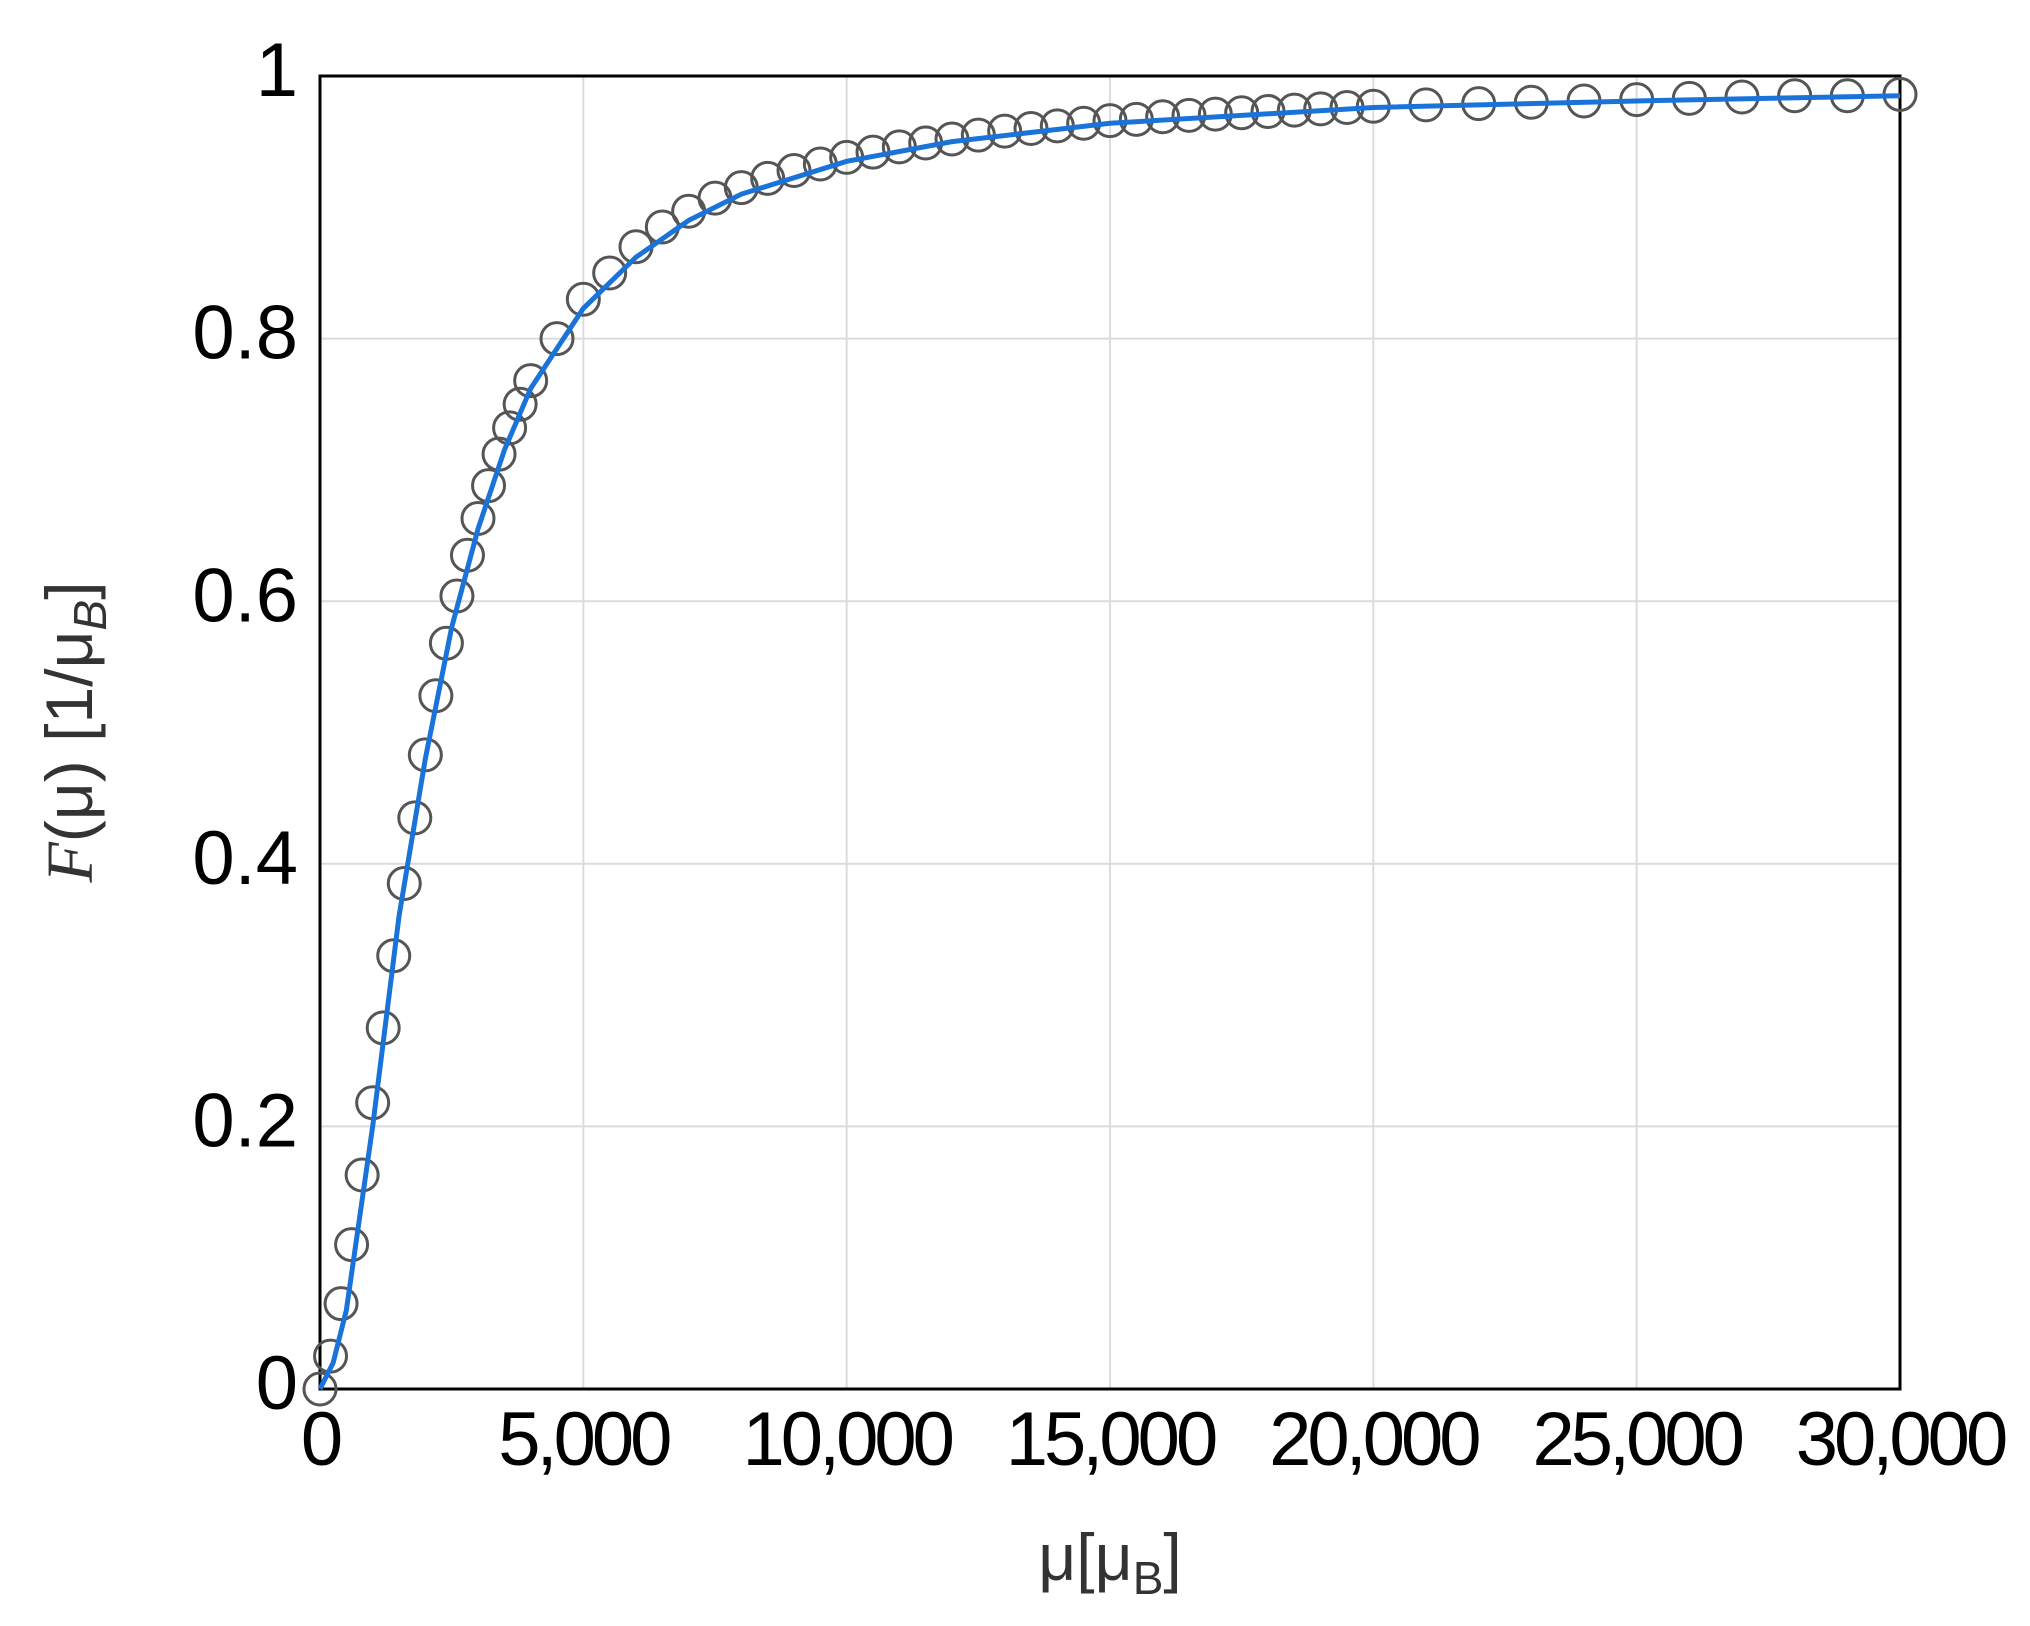 This screenshot has height=1626, width=2030. What do you see at coordinates (69, 590) in the screenshot?
I see `y-label-part: ]` at bounding box center [69, 590].